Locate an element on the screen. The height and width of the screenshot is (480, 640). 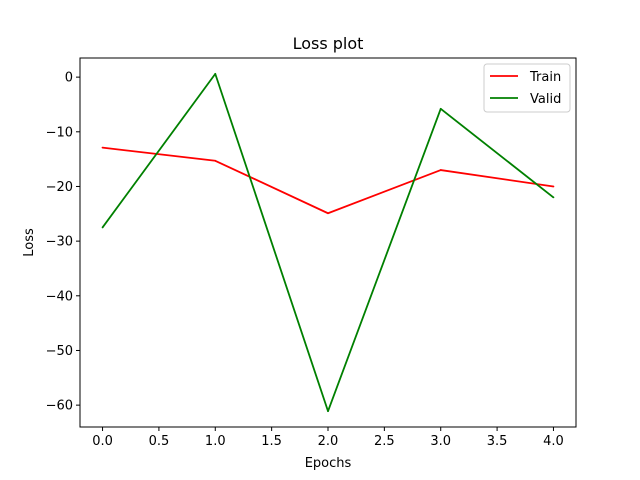
chart-title: Loss plot is located at coordinates (328, 43).